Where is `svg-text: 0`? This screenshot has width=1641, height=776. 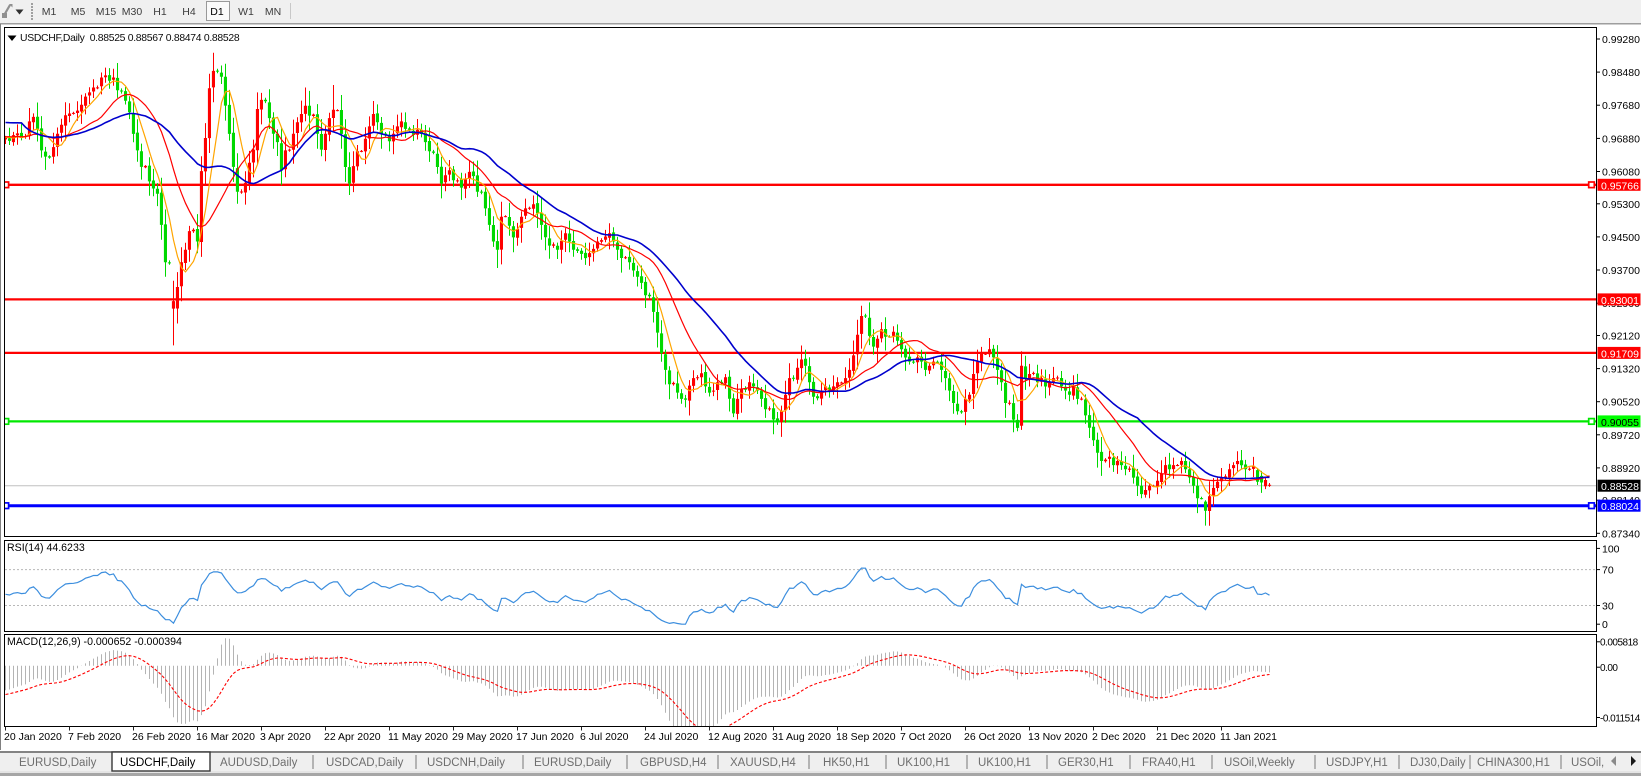 svg-text: 0 is located at coordinates (1605, 625).